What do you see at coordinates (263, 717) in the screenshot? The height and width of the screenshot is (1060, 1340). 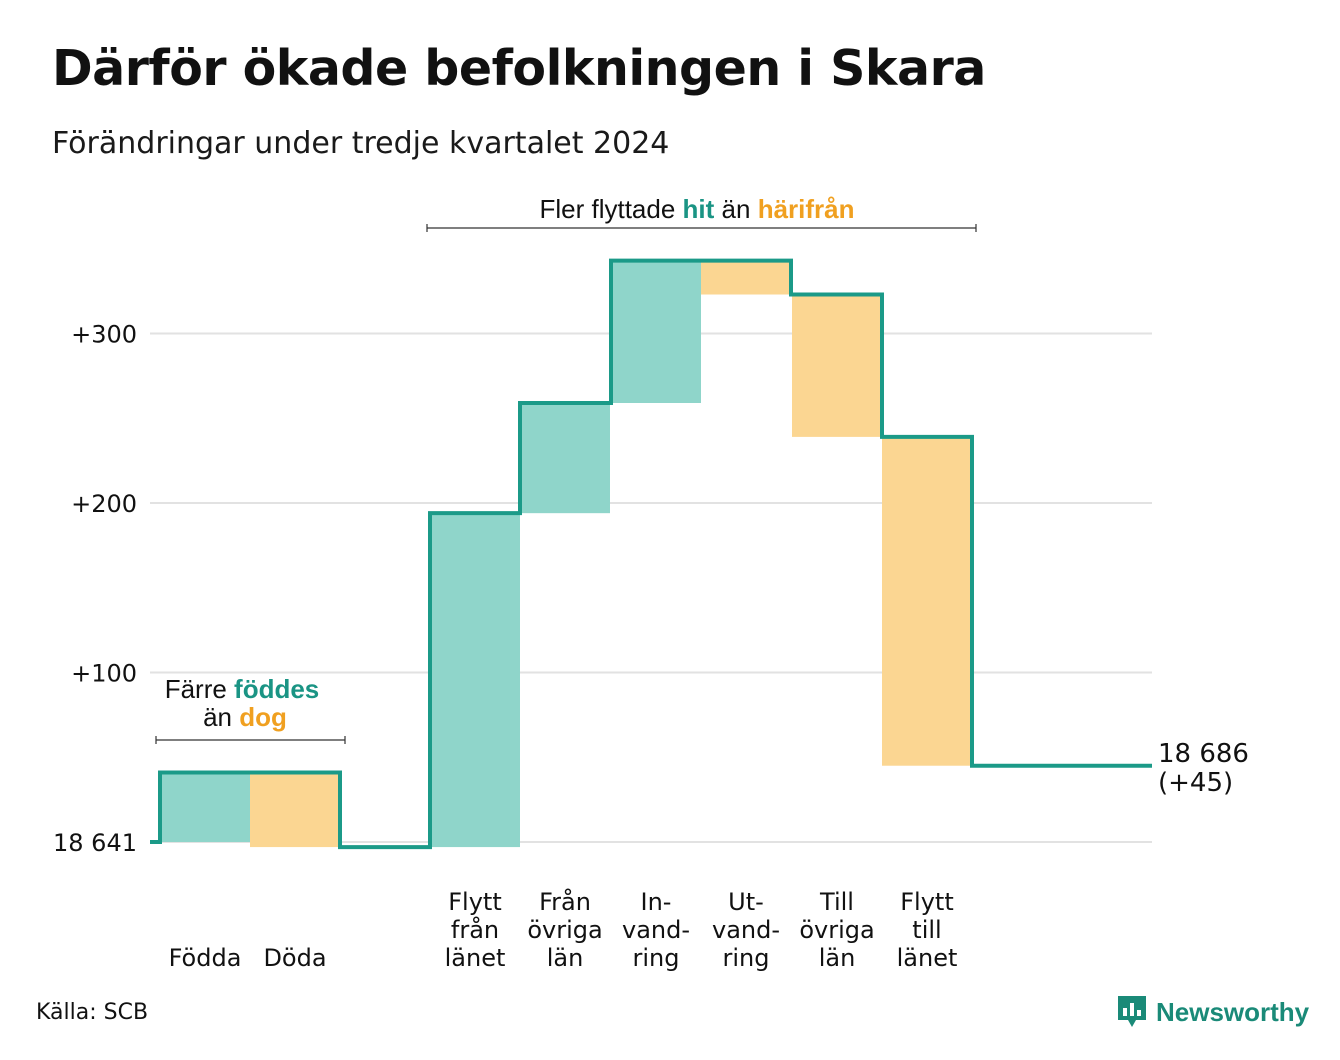 I see `births-annotation-orange: dog` at bounding box center [263, 717].